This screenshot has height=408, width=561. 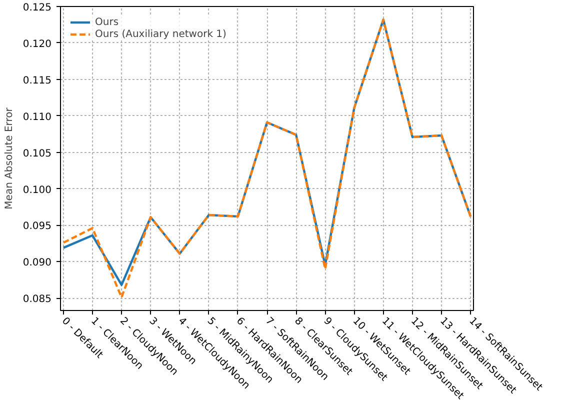 What do you see at coordinates (37, 117) in the screenshot?
I see `y-tick-label: 0.110` at bounding box center [37, 117].